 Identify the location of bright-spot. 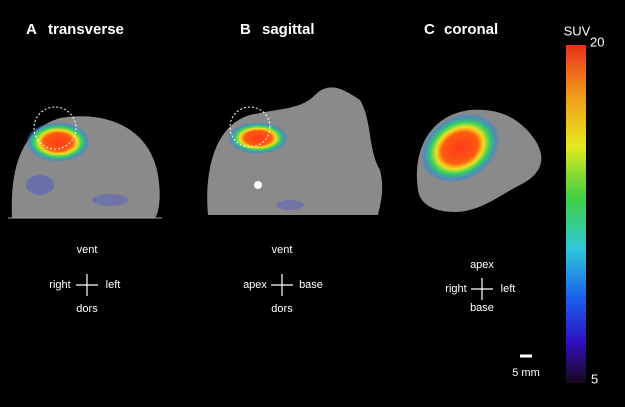
(258, 185).